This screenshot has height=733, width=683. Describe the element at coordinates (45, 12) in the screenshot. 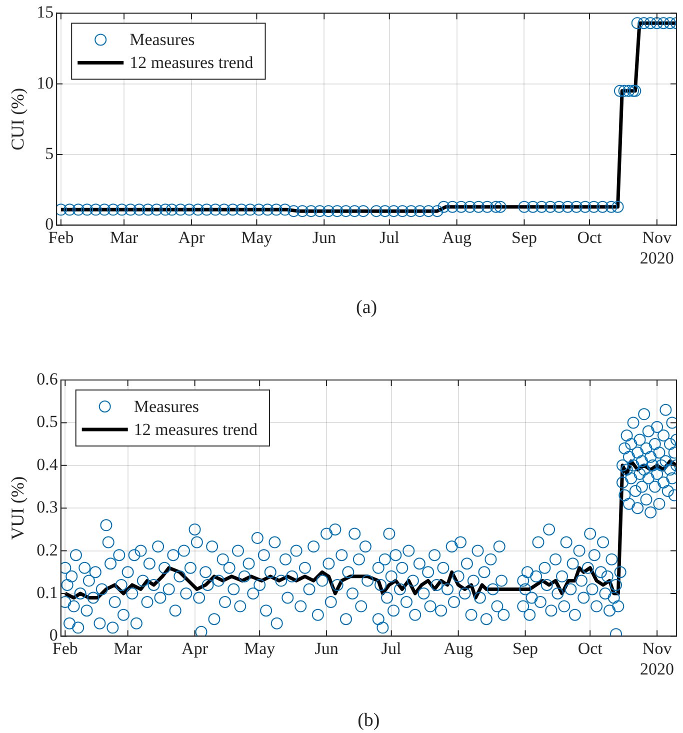

I see `y-tick-label: 15` at that location.